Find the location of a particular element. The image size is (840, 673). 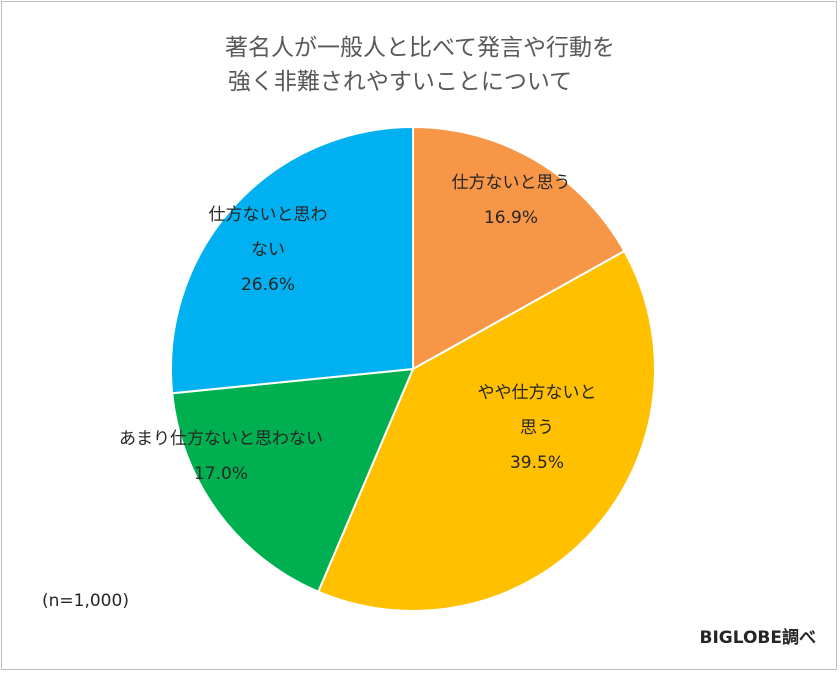

data-label-yaya-shikata-nai-line2: 思う is located at coordinates (537, 428).